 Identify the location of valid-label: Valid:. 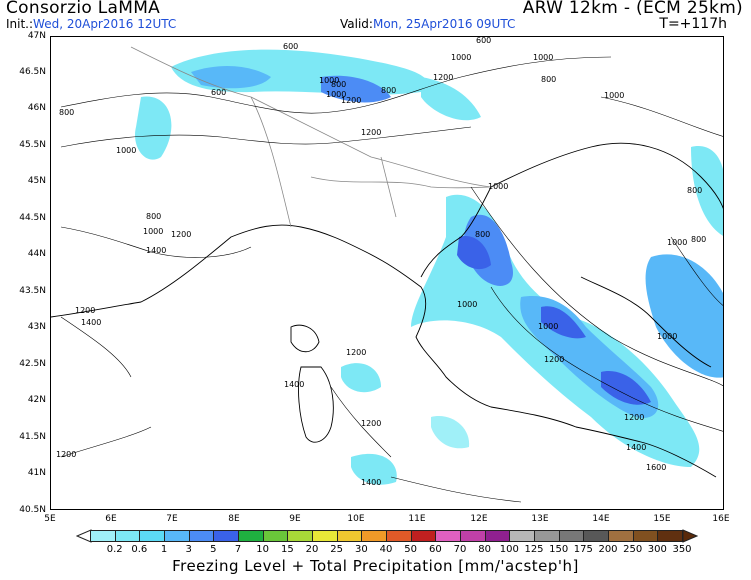
(356, 24).